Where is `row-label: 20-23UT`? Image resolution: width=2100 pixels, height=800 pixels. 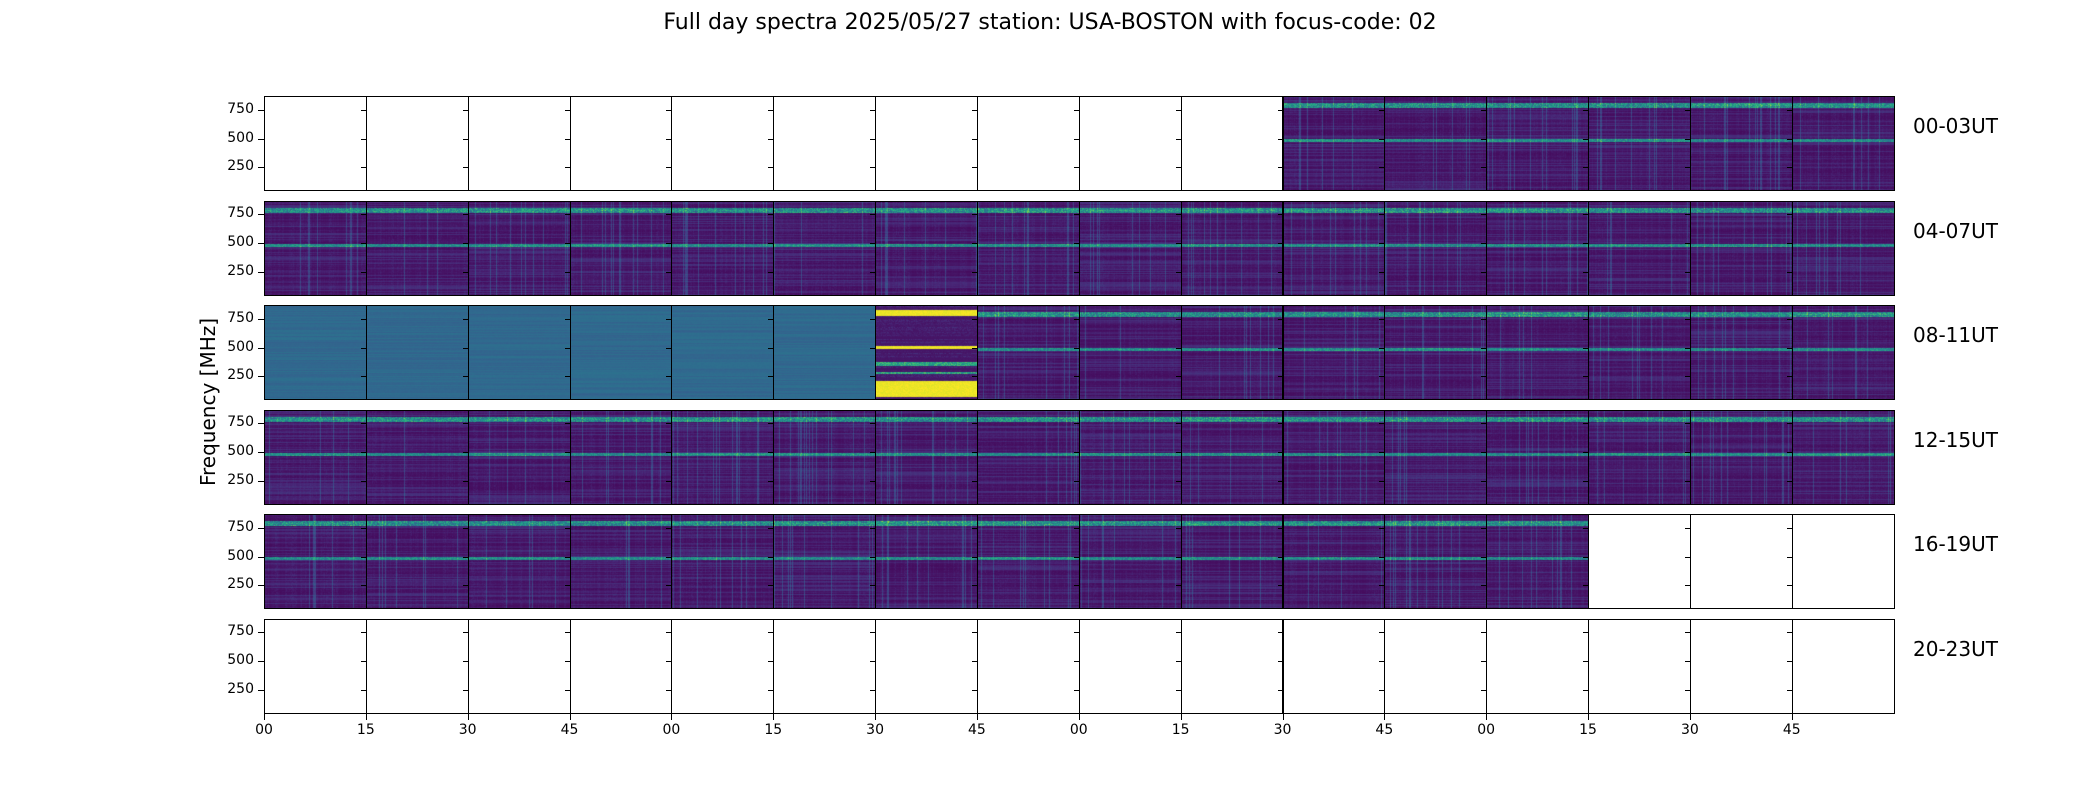 row-label: 20-23UT is located at coordinates (1955, 648).